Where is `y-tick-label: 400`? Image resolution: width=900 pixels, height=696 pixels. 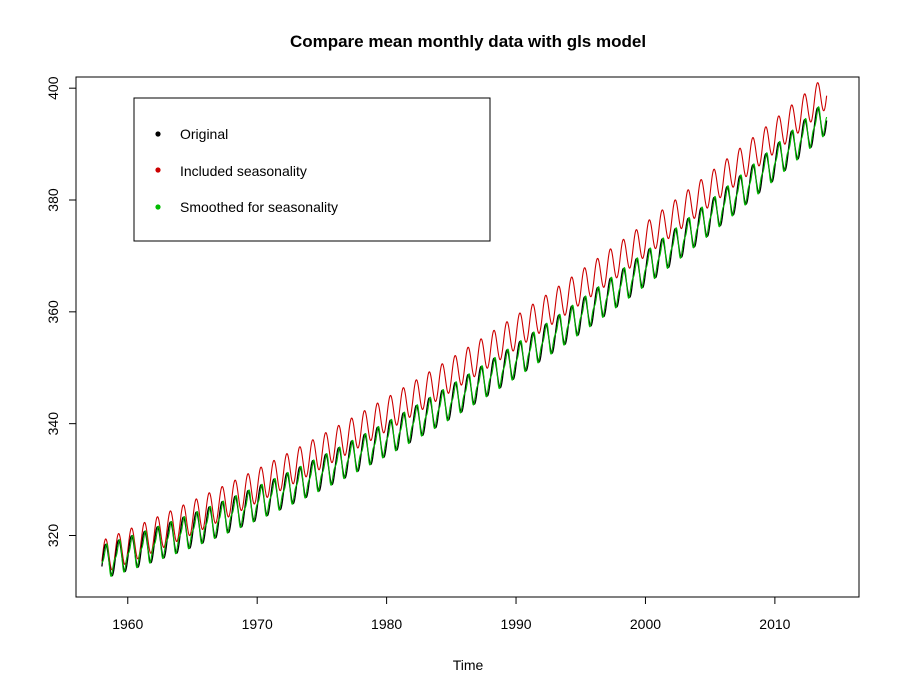 y-tick-label: 400 is located at coordinates (53, 88).